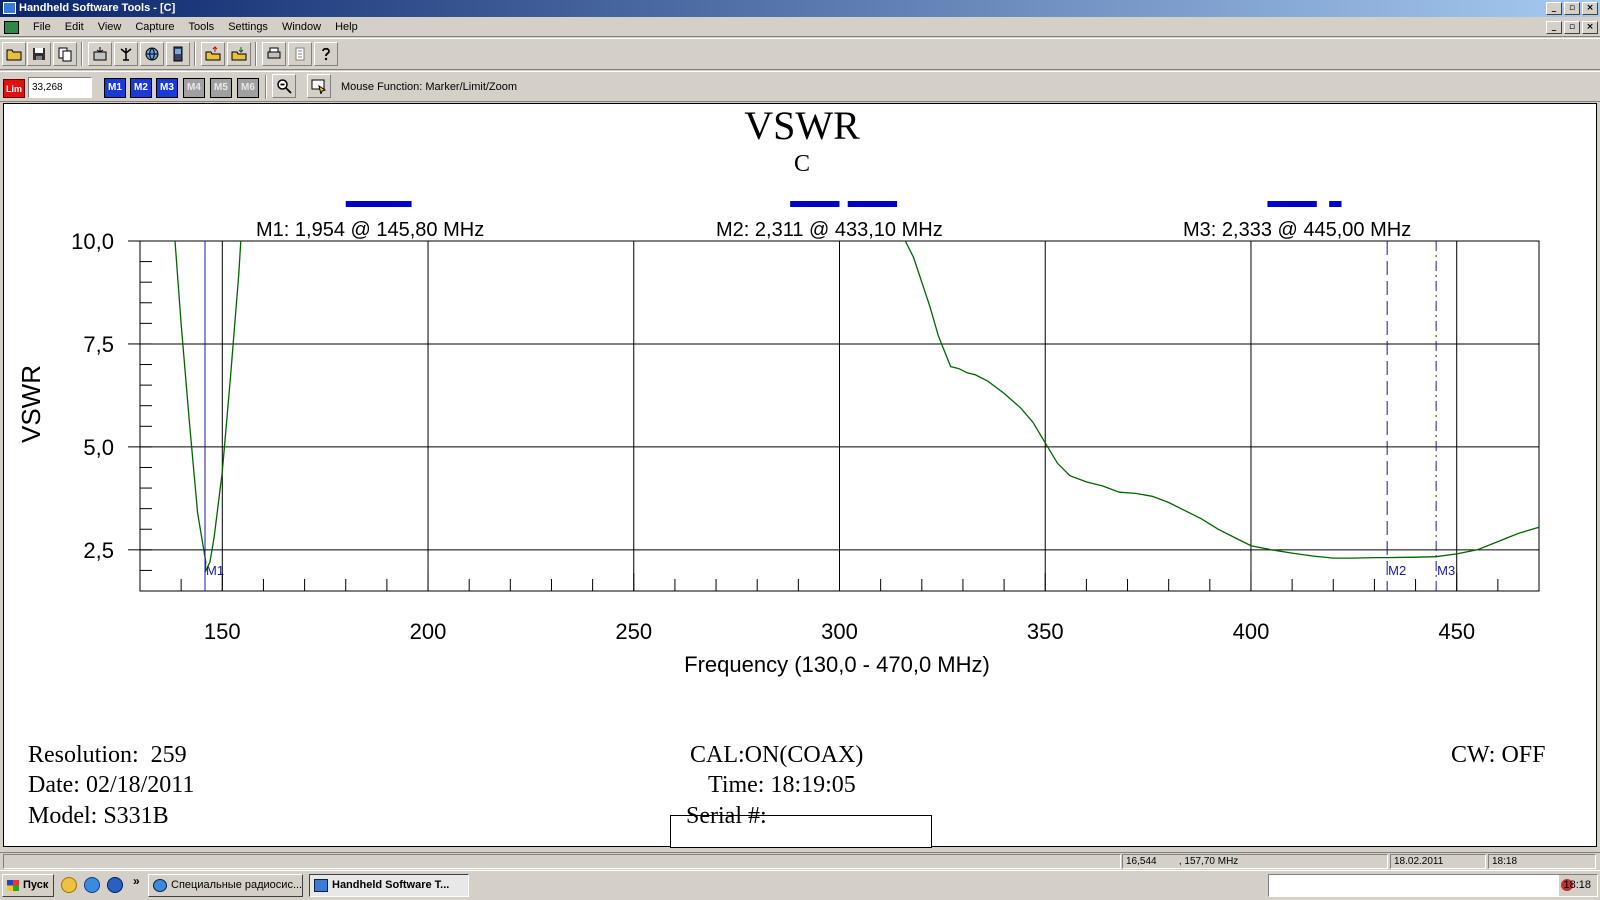 The width and height of the screenshot is (1600, 900). What do you see at coordinates (60, 87) in the screenshot?
I see `limit-value-input` at bounding box center [60, 87].